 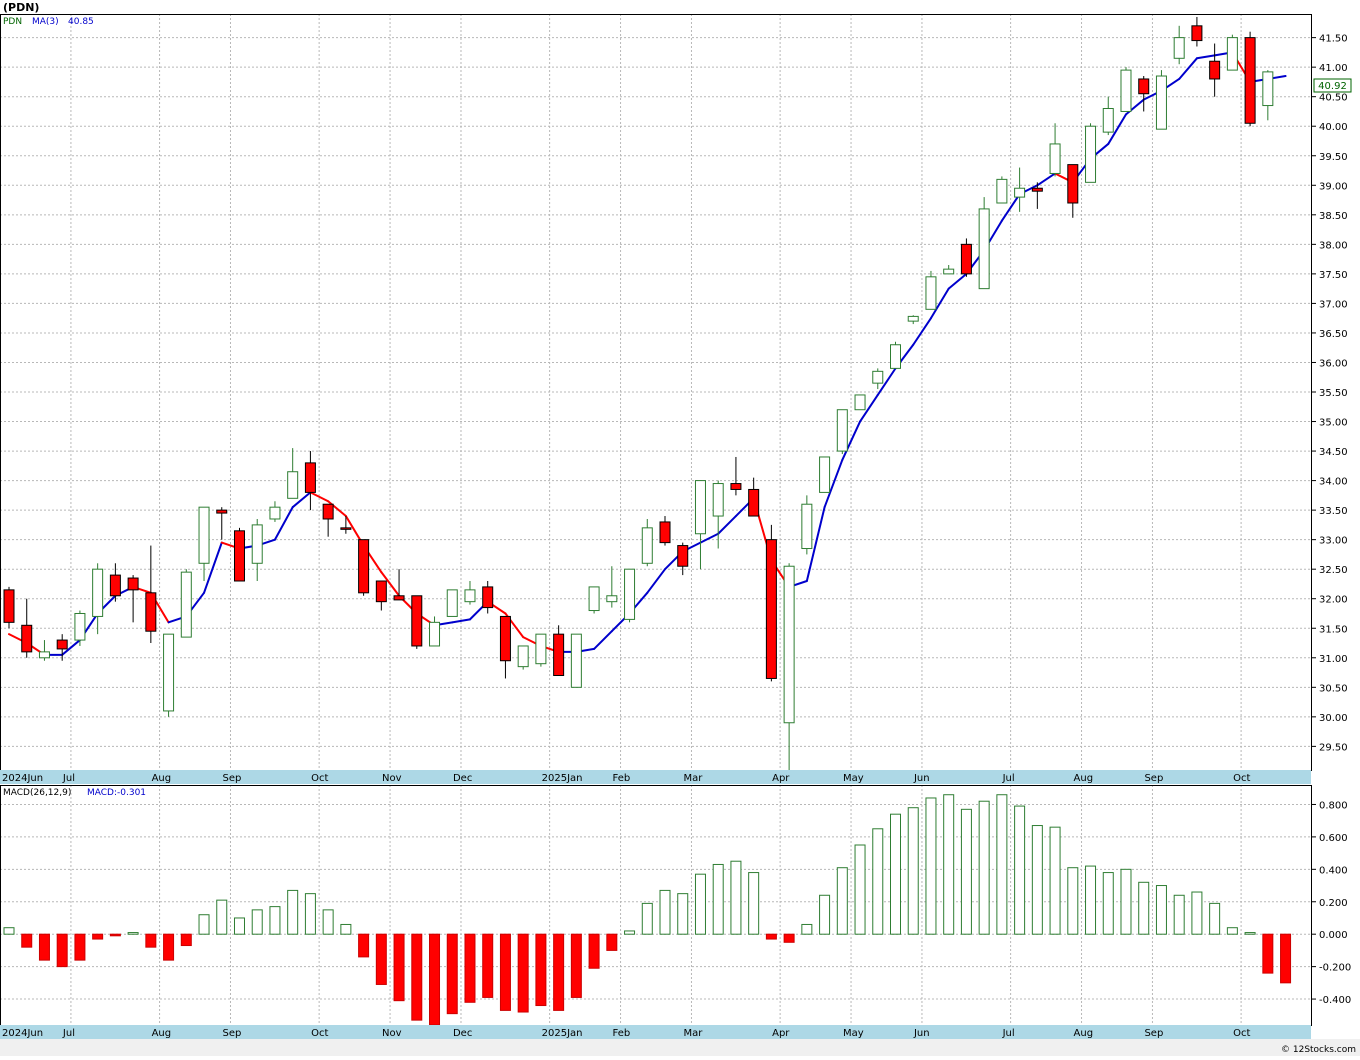 What do you see at coordinates (1333, 393) in the screenshot?
I see `price-tick-label: 35.50` at bounding box center [1333, 393].